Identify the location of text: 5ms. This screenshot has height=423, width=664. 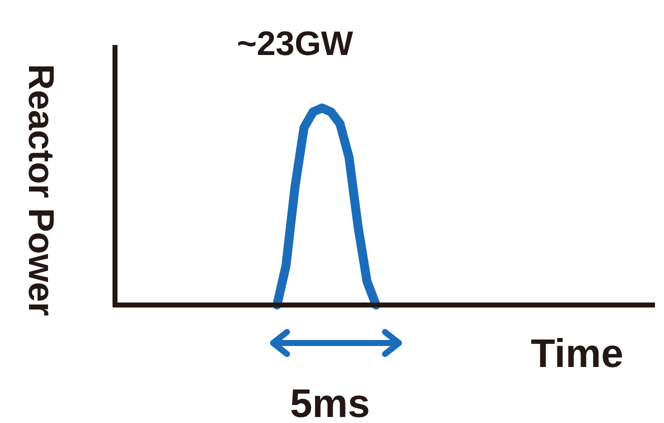
(330, 402).